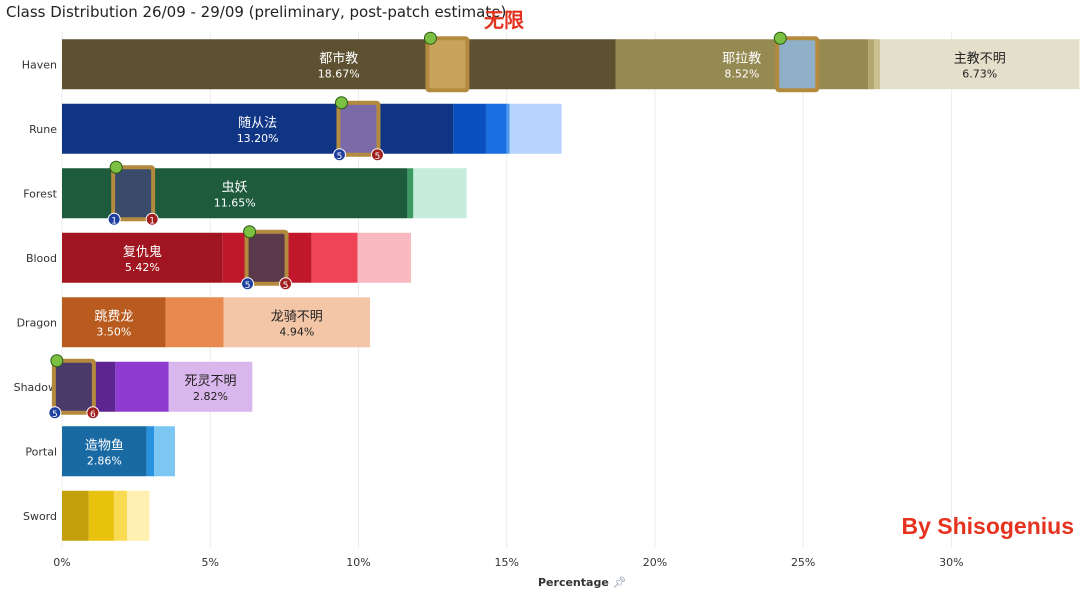 This screenshot has width=1080, height=596. I want to click on overlay-caption: 无限, so click(504, 20).